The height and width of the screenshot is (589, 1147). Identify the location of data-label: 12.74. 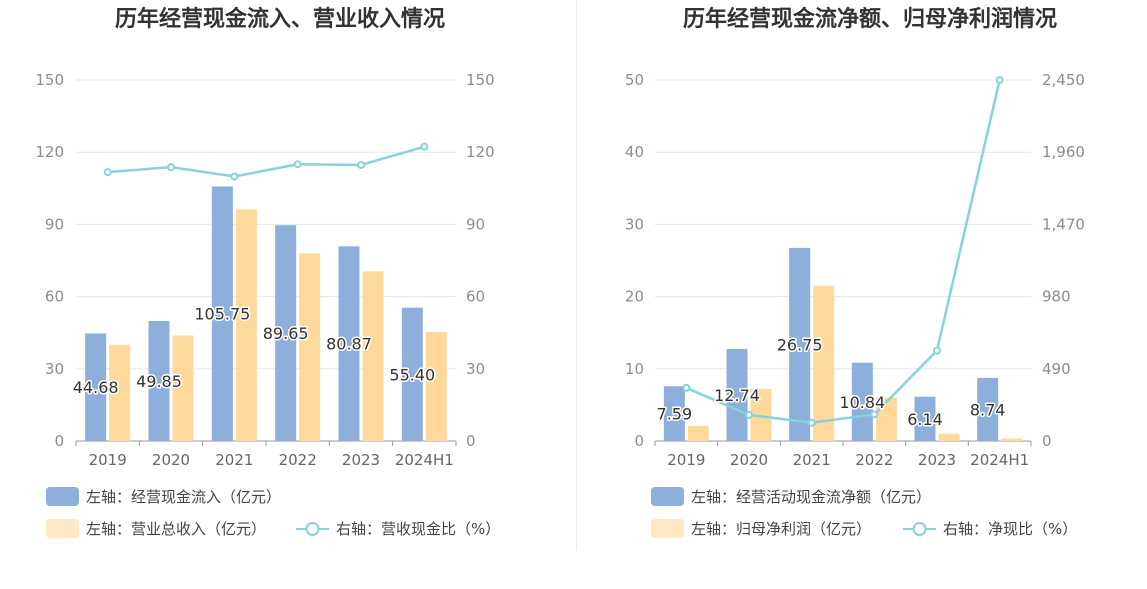
(737, 395).